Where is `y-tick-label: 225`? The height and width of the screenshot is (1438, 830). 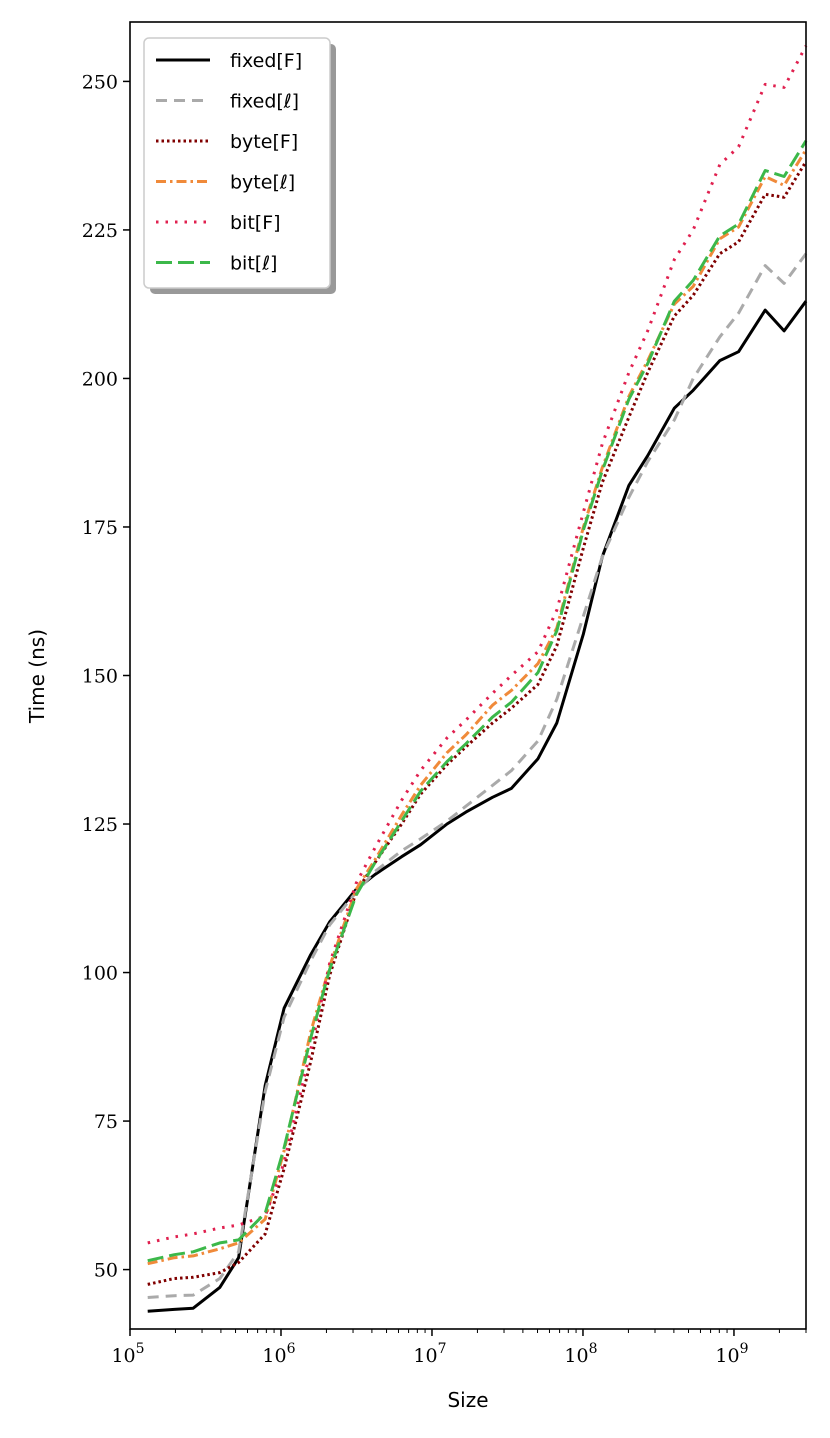 y-tick-label: 225 is located at coordinates (100, 231).